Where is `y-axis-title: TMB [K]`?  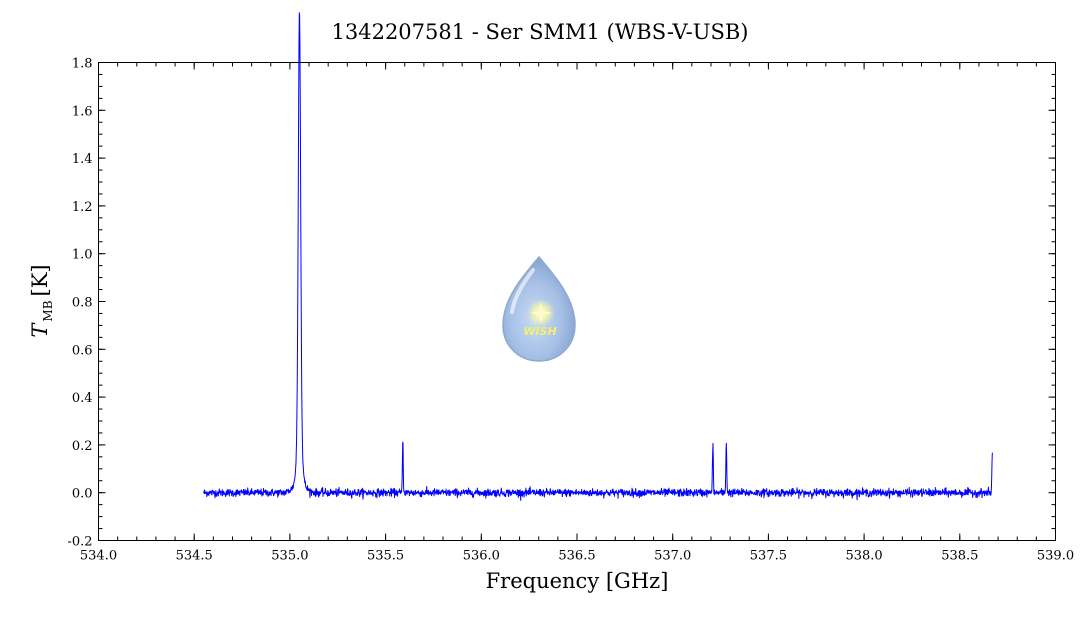 y-axis-title: TMB [K] is located at coordinates (41, 300).